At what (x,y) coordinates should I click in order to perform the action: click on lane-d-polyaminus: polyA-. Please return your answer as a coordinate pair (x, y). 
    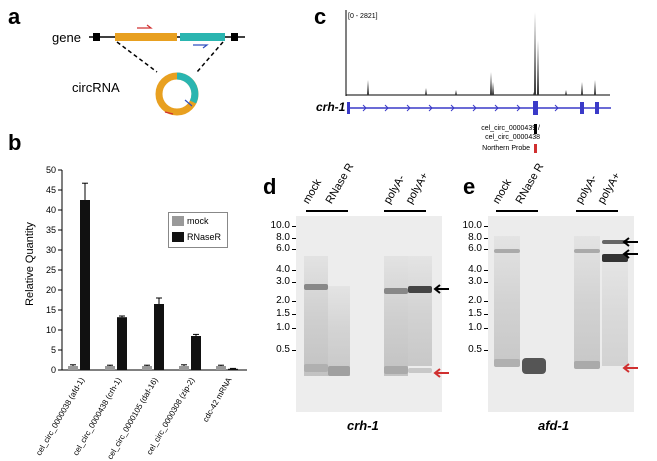
    Looking at the image, I should click on (394, 189).